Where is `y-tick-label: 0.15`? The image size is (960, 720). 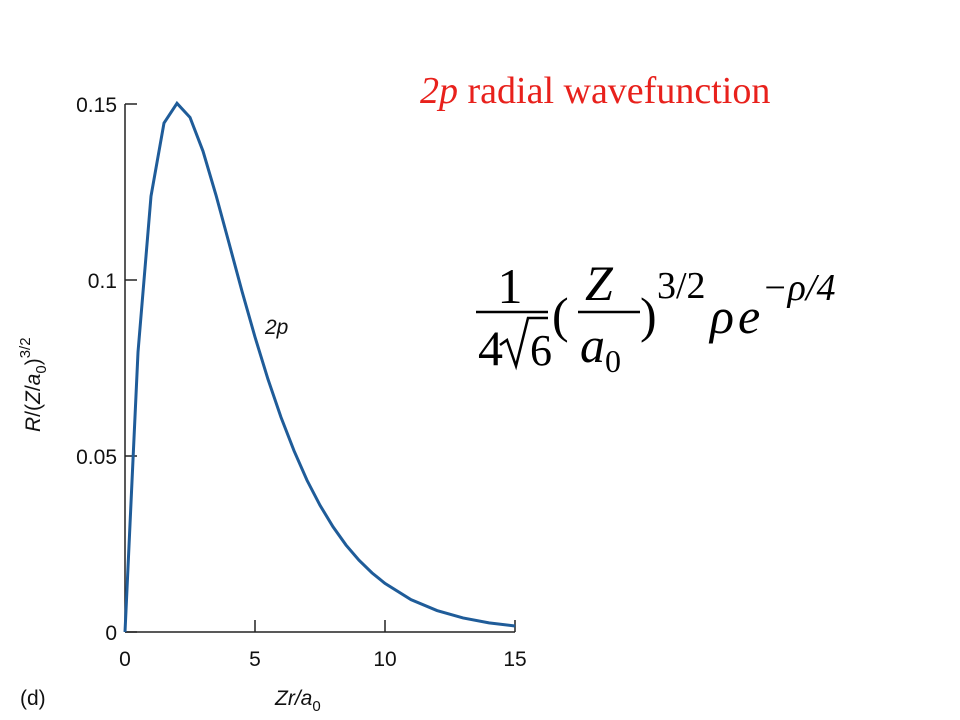 y-tick-label: 0.15 is located at coordinates (96, 105).